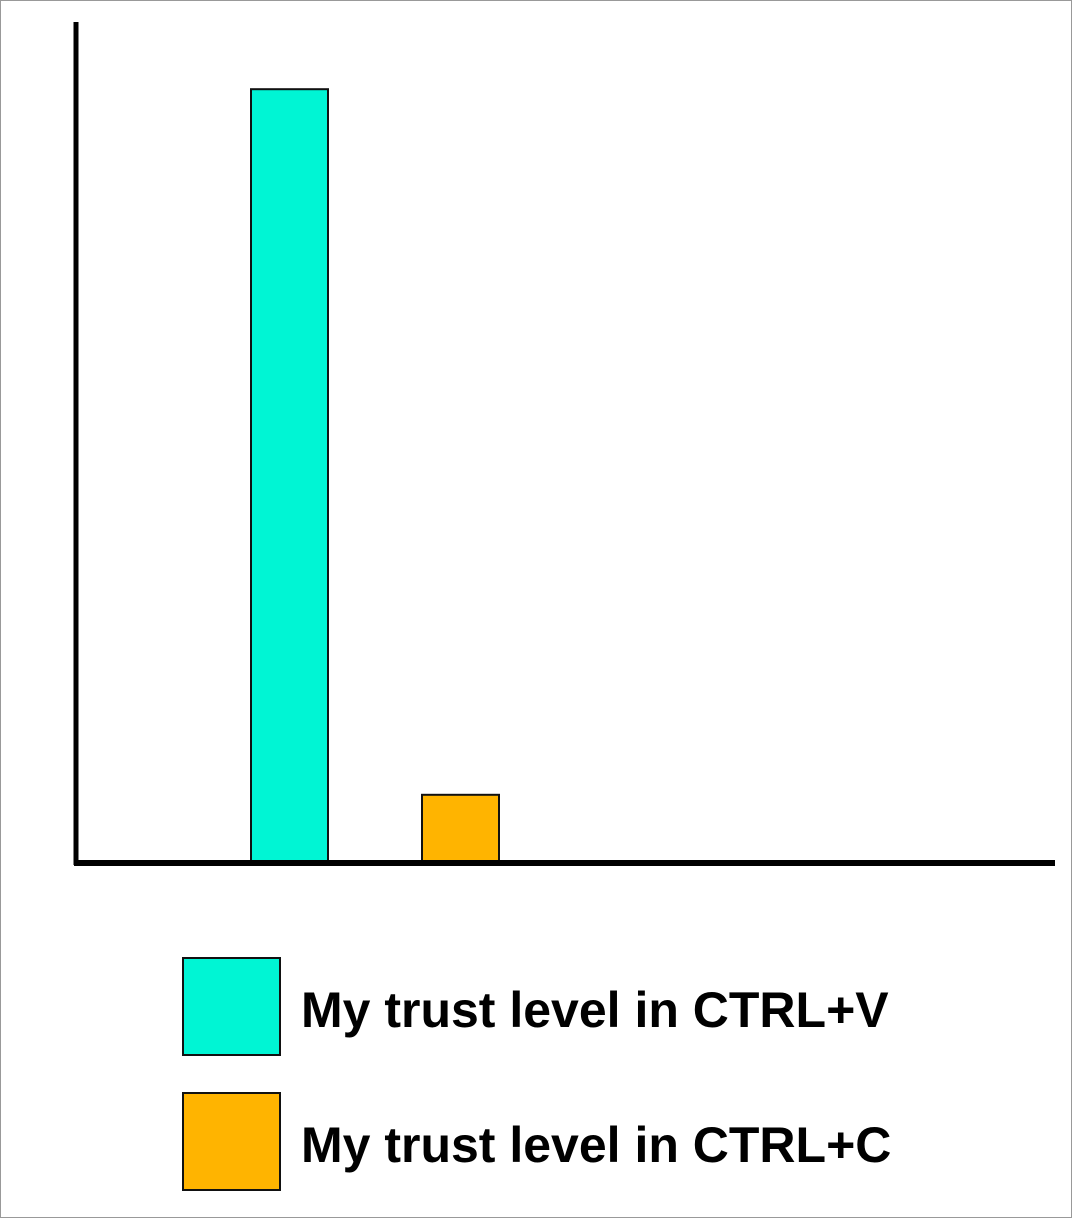  I want to click on legend-label: My trust level in CTRL+C, so click(596, 1145).